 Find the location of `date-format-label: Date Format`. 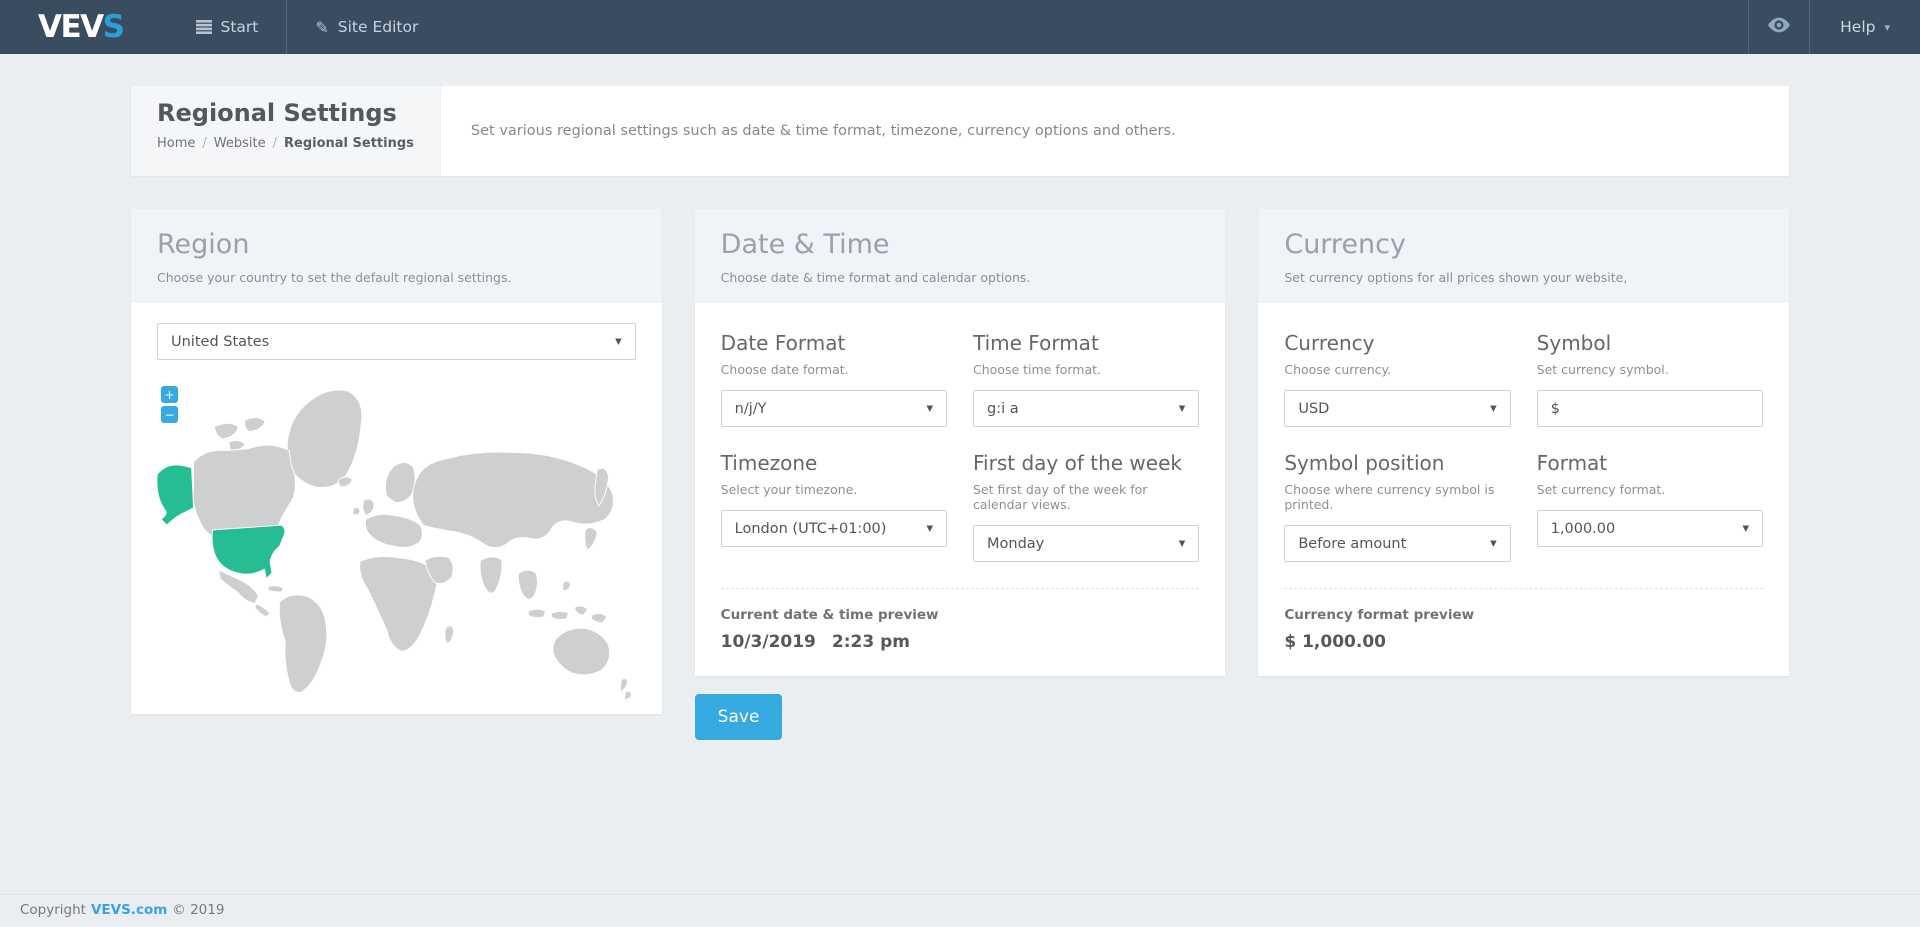

date-format-label: Date Format is located at coordinates (783, 343).